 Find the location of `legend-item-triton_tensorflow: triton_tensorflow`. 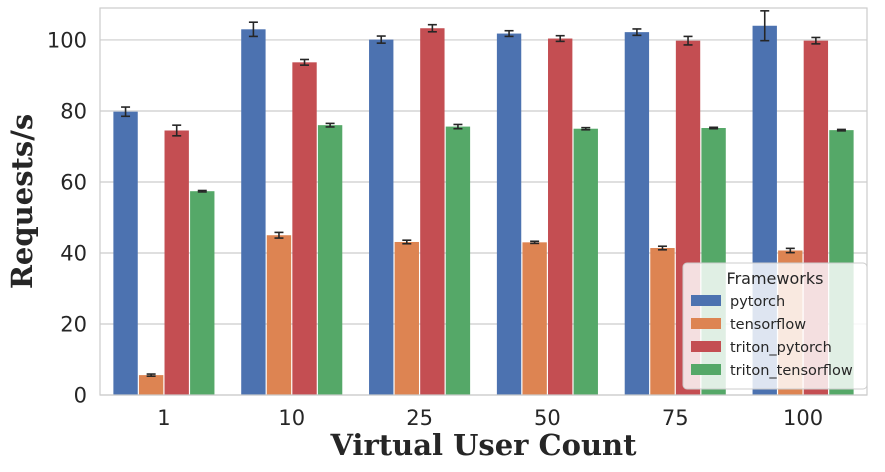

legend-item-triton_tensorflow: triton_tensorflow is located at coordinates (772, 371).